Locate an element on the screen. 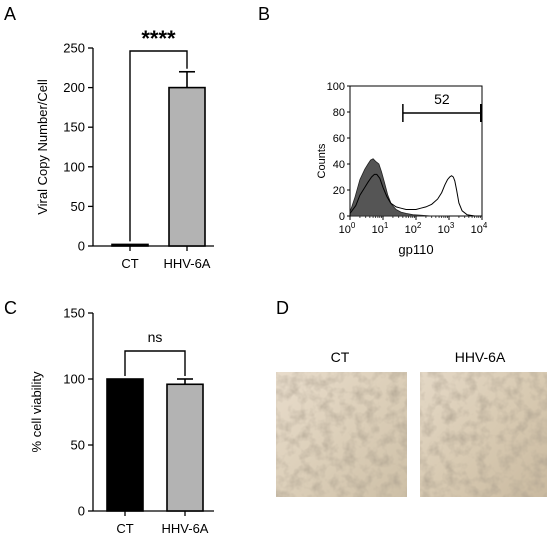 The image size is (550, 542). facs-y-tick-label-4: 80 is located at coordinates (339, 113).